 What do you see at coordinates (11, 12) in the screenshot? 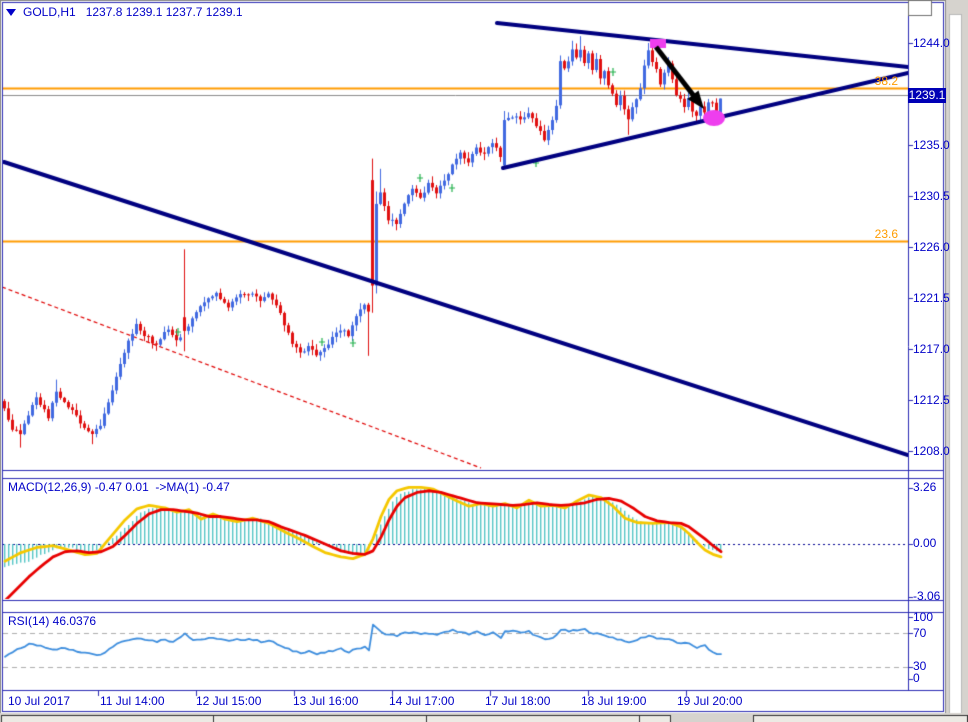
I see `symbol-dropdown-icon` at bounding box center [11, 12].